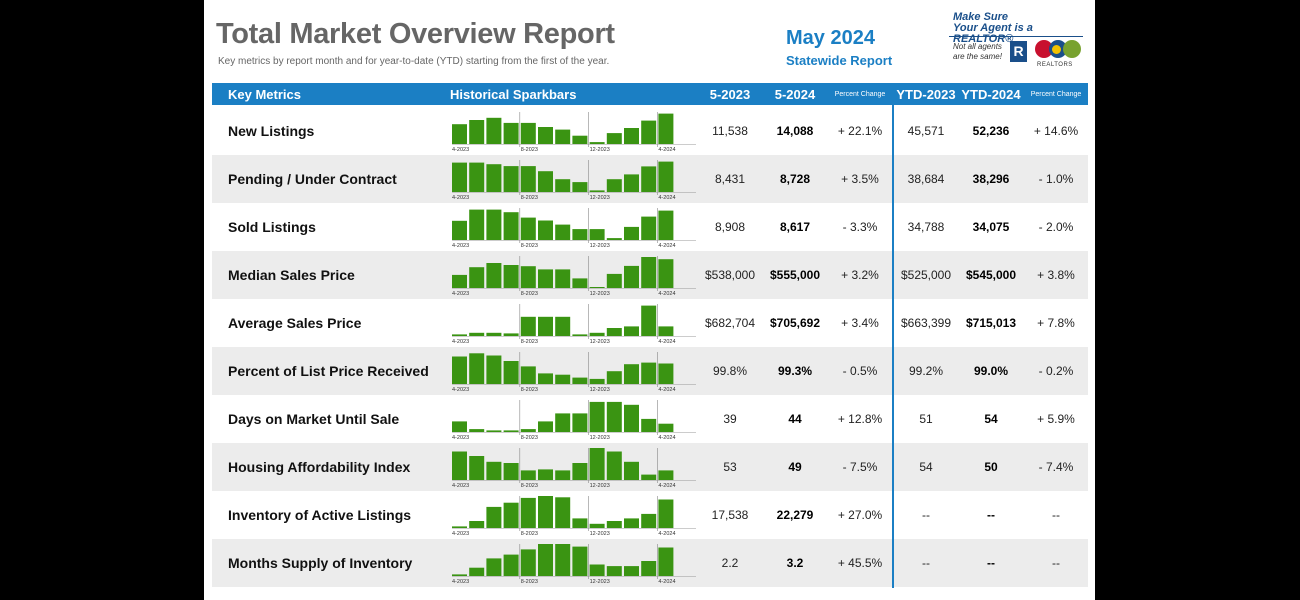 Image resolution: width=1300 pixels, height=600 pixels. I want to click on sparkbar-chart-sold-listings: 4-2023 8-2023 12-2023 4-2024, so click(574, 228).